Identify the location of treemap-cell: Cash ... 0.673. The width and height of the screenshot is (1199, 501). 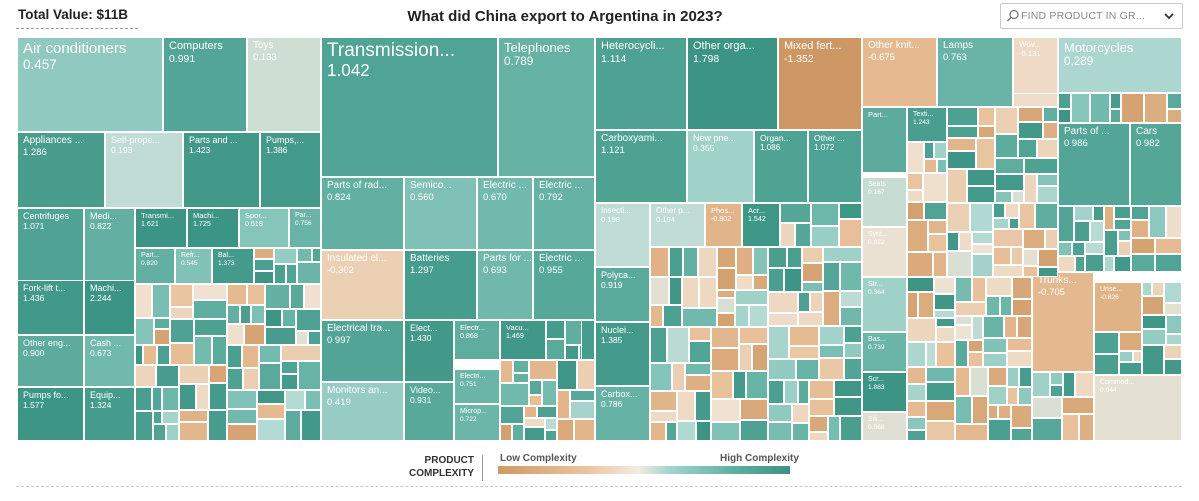
(109, 361).